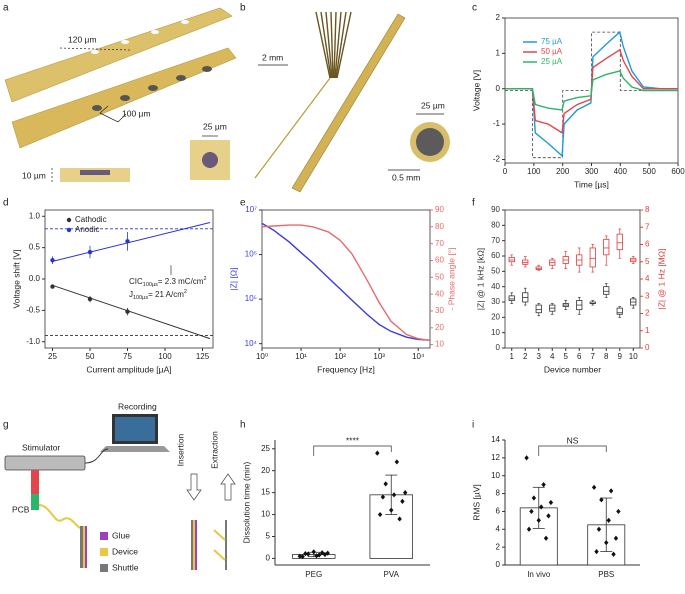  Describe the element at coordinates (591, 95) in the screenshot. I see `stimulus-waveform` at that location.